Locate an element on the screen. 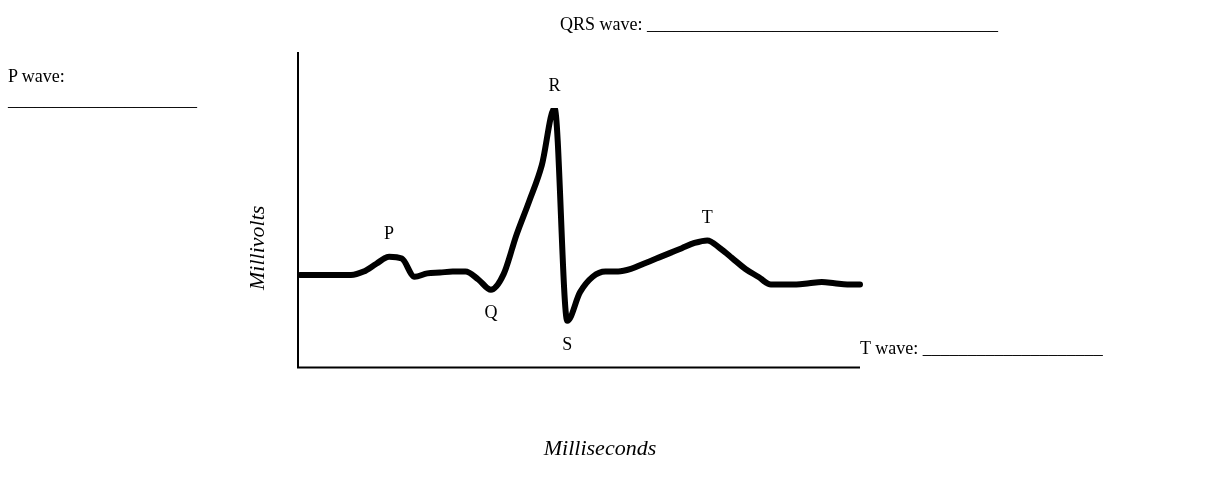  y-axis-title: Millivolts is located at coordinates (256, 248).